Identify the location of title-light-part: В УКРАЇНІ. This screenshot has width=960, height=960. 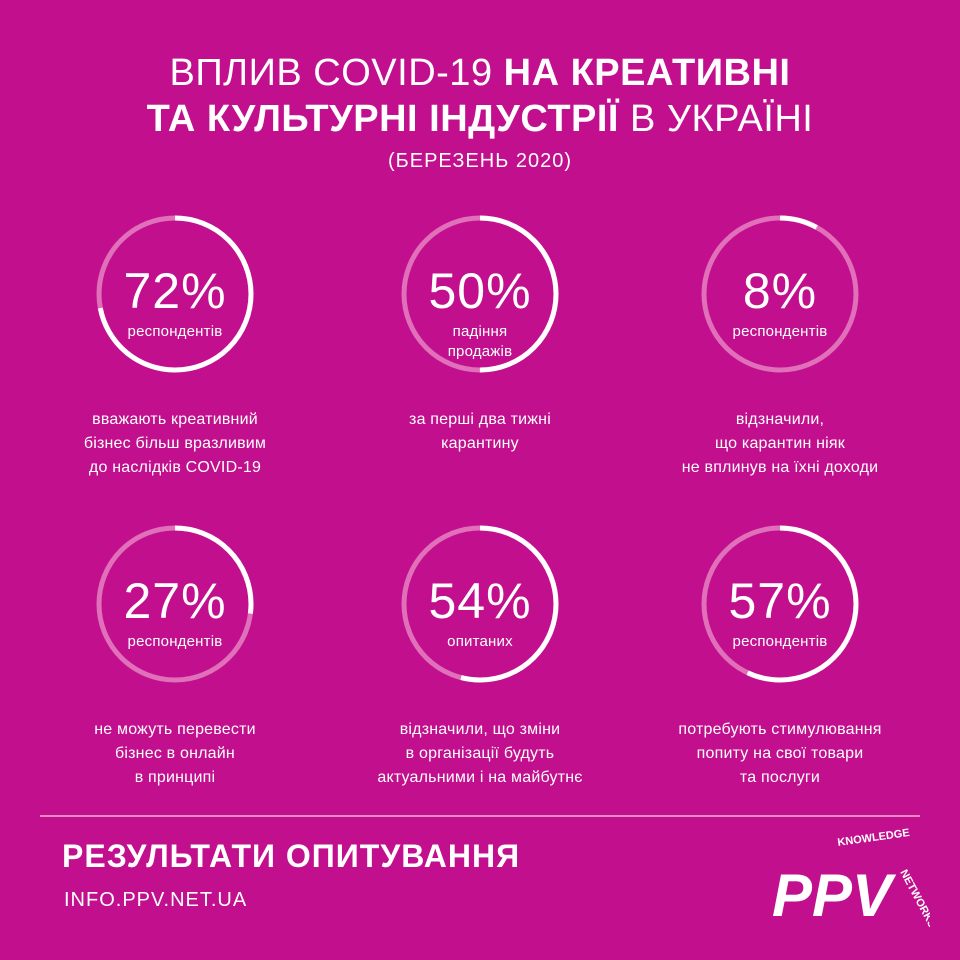
(716, 119).